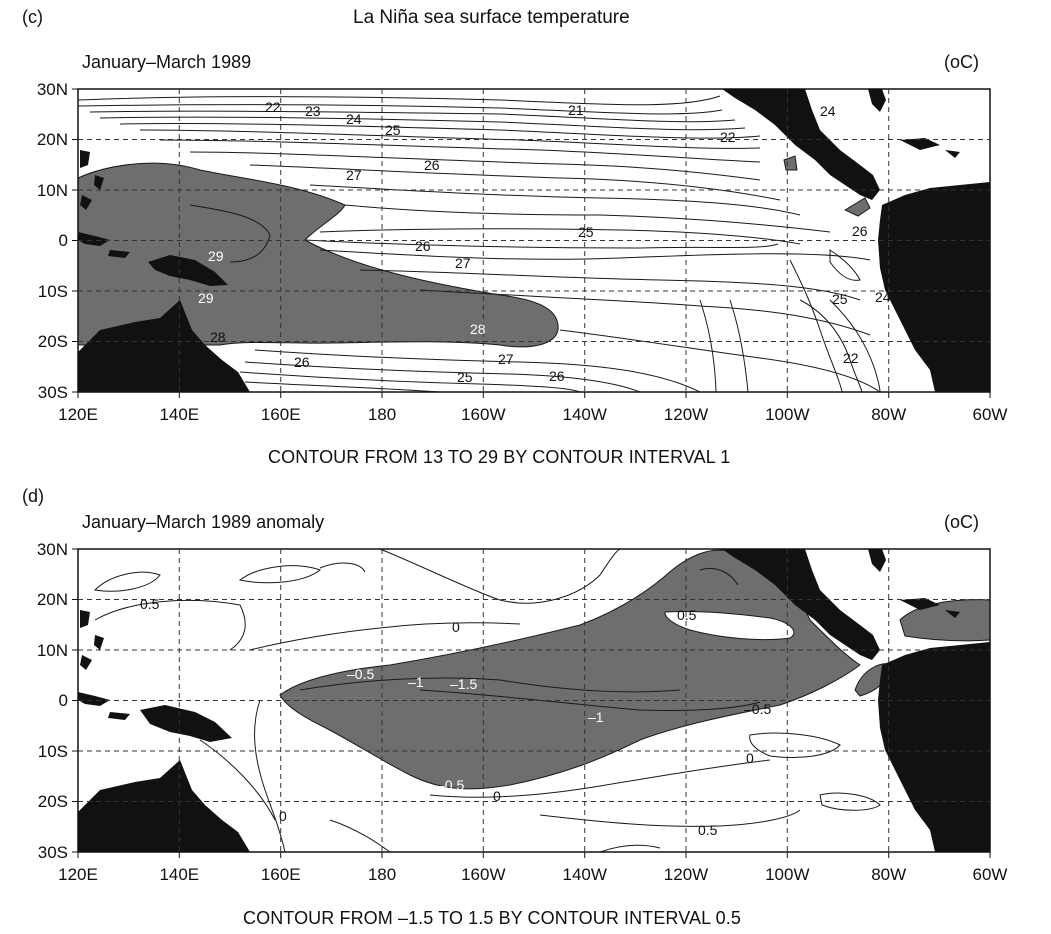 The height and width of the screenshot is (934, 1051). Describe the element at coordinates (584, 874) in the screenshot. I see `panel-d-lon-label: 140W` at that location.